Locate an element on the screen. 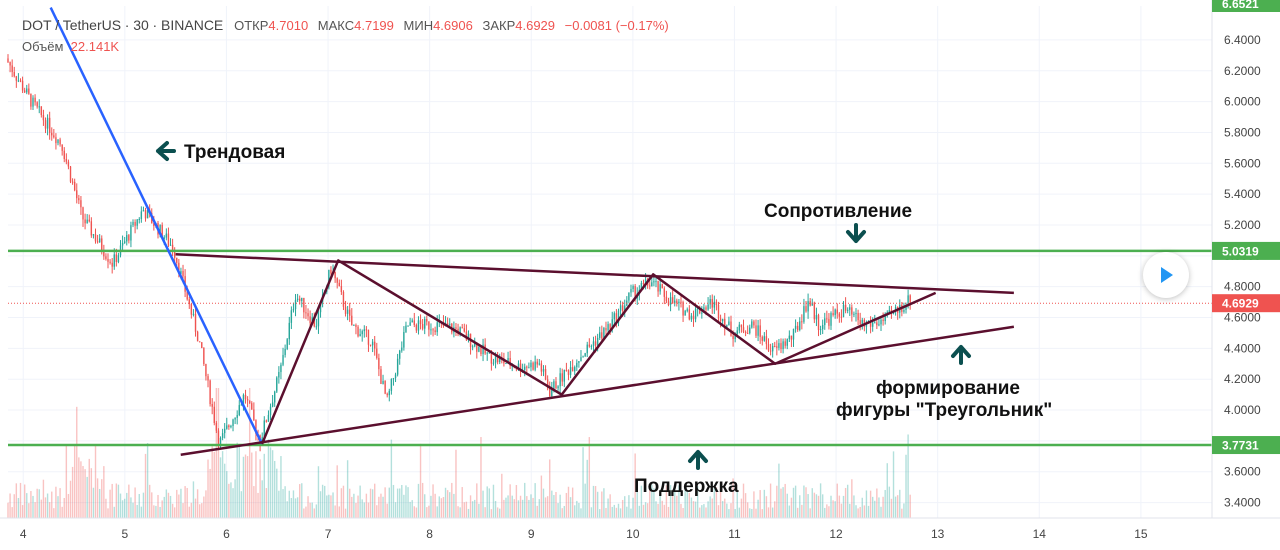 This screenshot has height=550, width=1280. time-tick-label: 8 is located at coordinates (429, 534).